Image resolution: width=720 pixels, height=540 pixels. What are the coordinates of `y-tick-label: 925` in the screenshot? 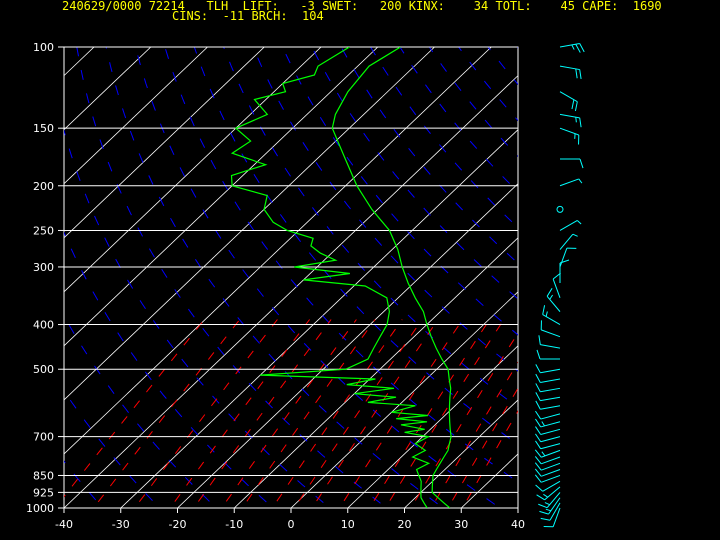 It's located at (43, 492).